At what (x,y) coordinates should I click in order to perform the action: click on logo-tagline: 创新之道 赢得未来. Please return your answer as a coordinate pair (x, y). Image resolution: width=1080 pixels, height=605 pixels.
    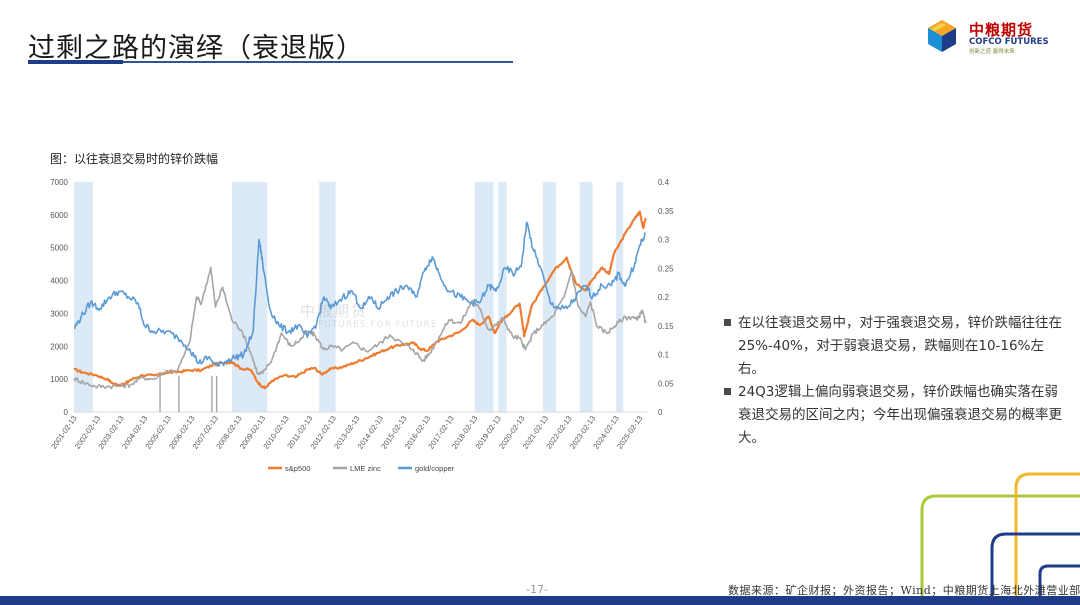
    Looking at the image, I should click on (992, 52).